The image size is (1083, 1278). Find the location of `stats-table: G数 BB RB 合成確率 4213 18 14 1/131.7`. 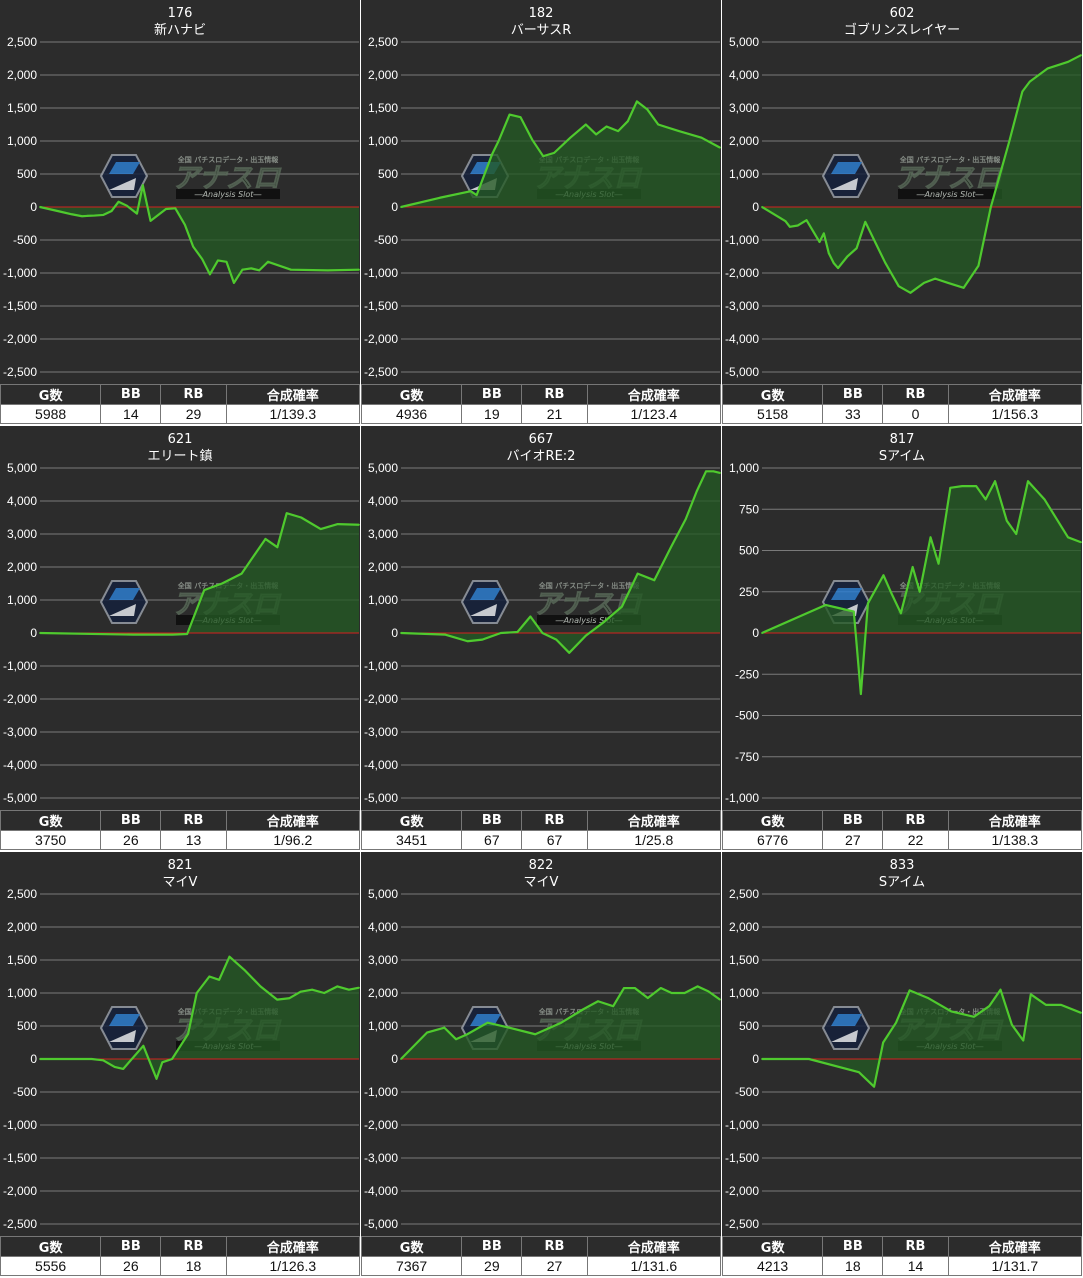

stats-table: G数 BB RB 合成確率 4213 18 14 1/131.7 is located at coordinates (902, 1256).